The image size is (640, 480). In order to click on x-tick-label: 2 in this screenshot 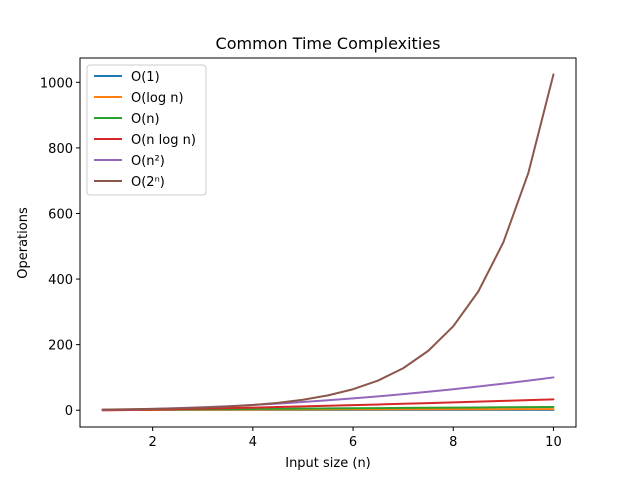, I will do `click(153, 442)`.